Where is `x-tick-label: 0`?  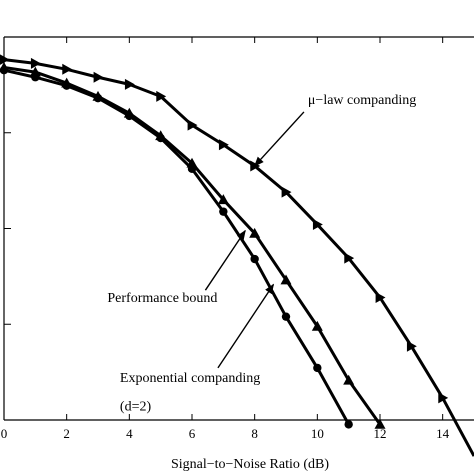
x-tick-label: 0 is located at coordinates (4, 433).